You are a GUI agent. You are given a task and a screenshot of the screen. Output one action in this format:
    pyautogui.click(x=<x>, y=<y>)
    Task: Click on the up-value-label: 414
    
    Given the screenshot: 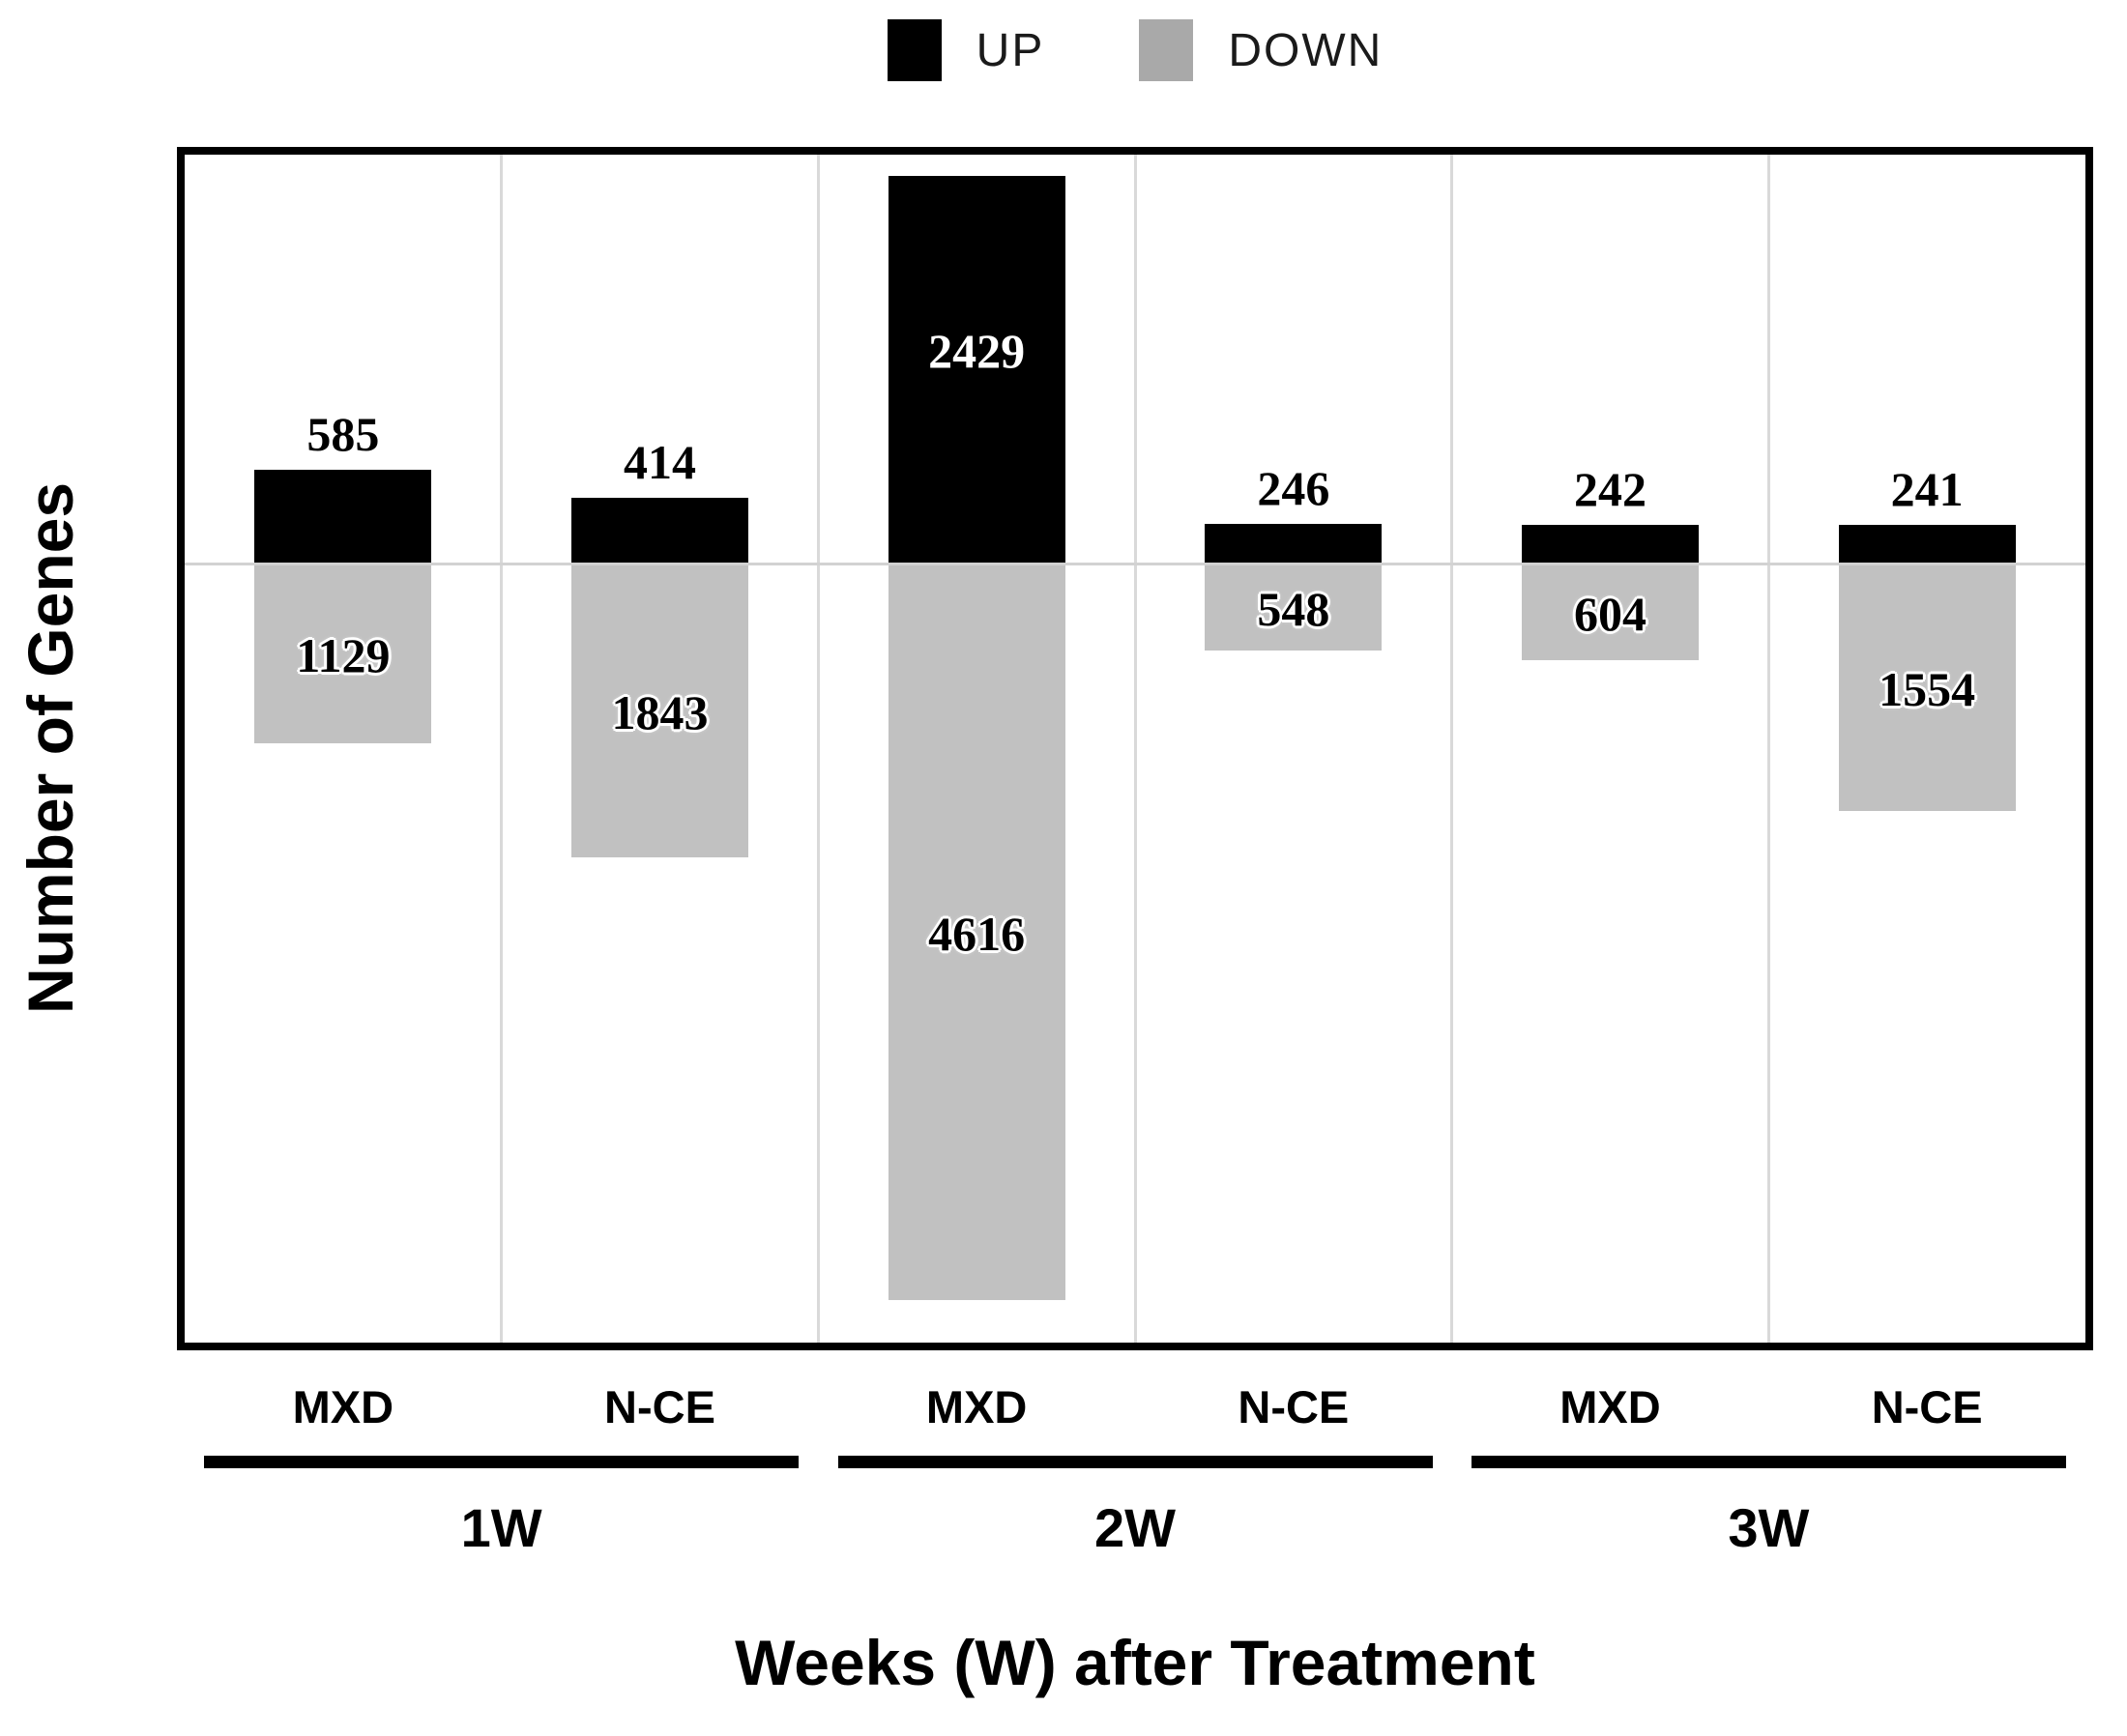 What is the action you would take?
    pyautogui.click(x=660, y=461)
    